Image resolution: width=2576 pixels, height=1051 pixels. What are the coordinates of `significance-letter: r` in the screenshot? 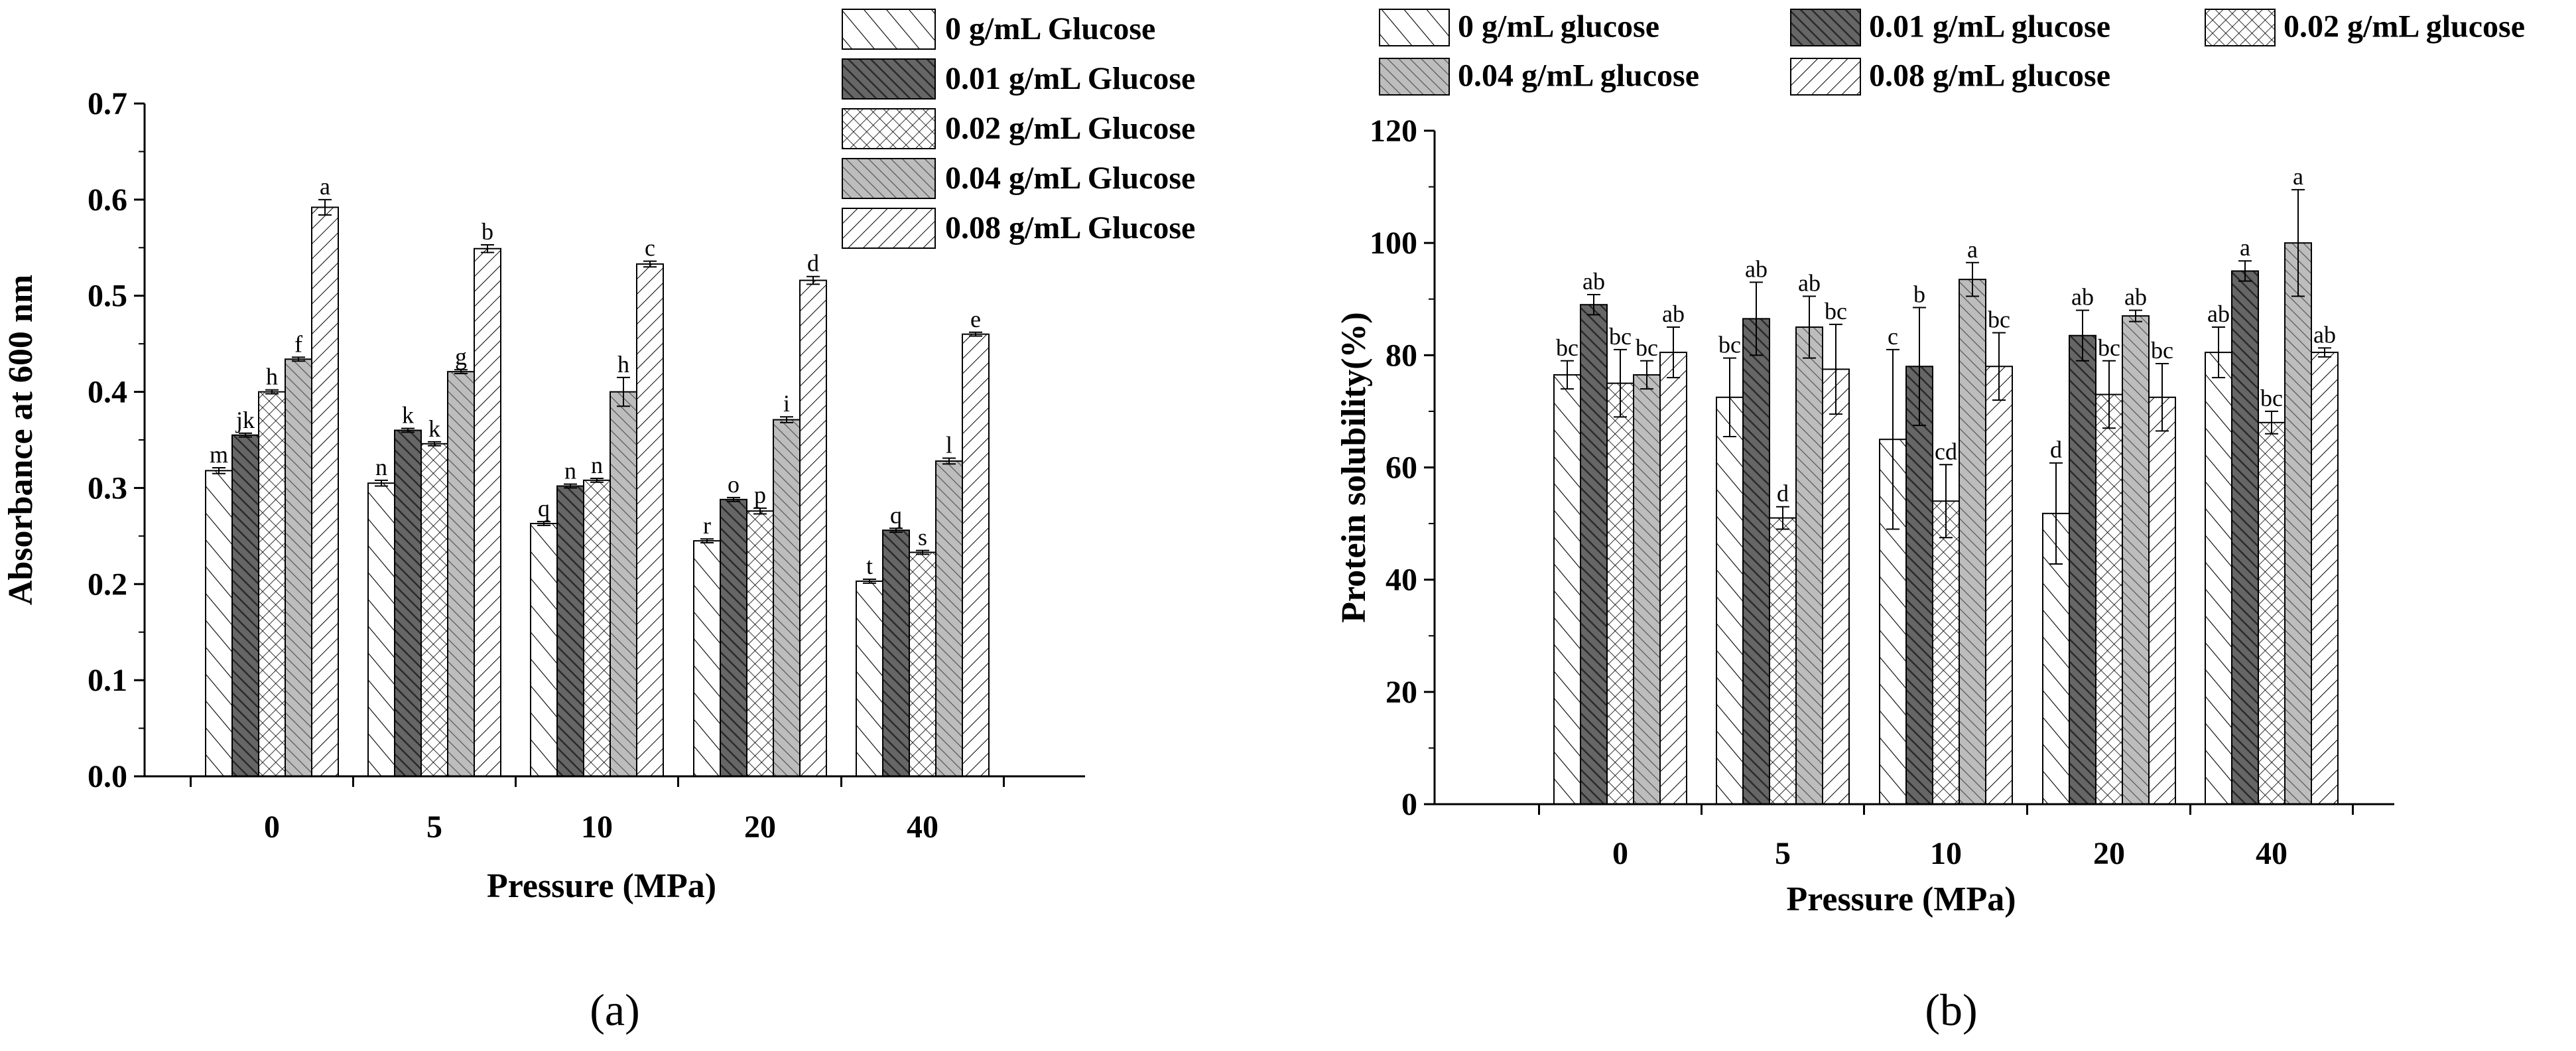 It's located at (707, 525).